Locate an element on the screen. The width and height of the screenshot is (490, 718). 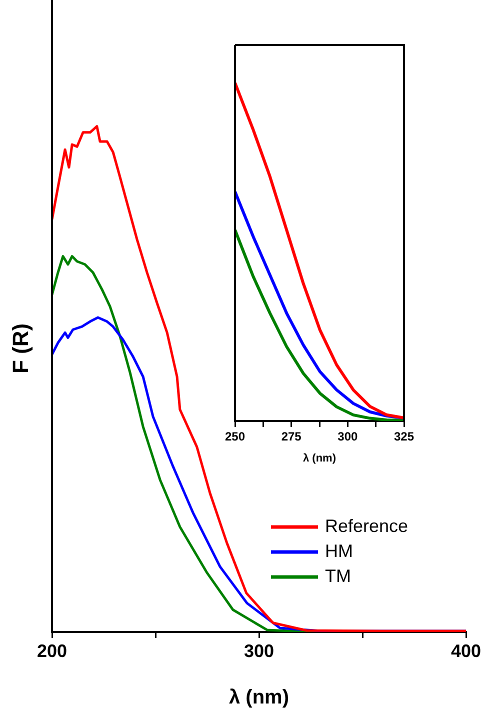
x-tick-label: 250 is located at coordinates (235, 437).